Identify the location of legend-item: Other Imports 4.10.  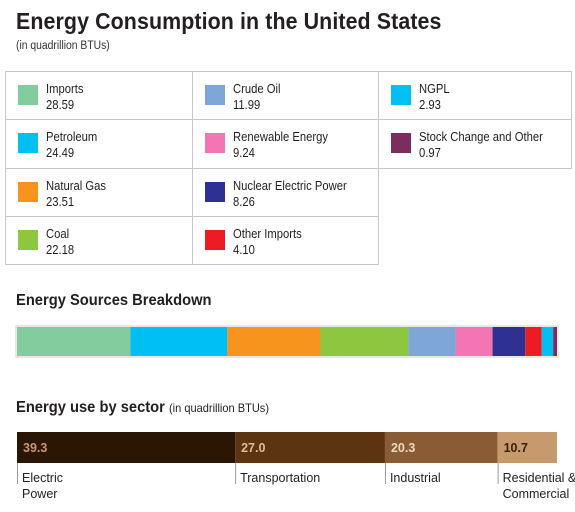
(285, 240).